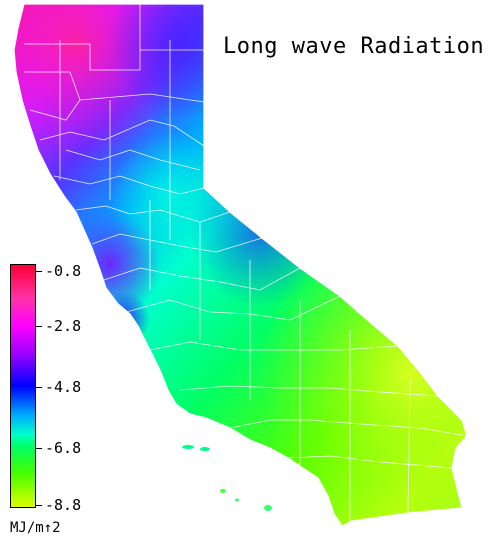 This screenshot has height=550, width=500. What do you see at coordinates (63, 505) in the screenshot?
I see `legend-label-min: -8.8` at bounding box center [63, 505].